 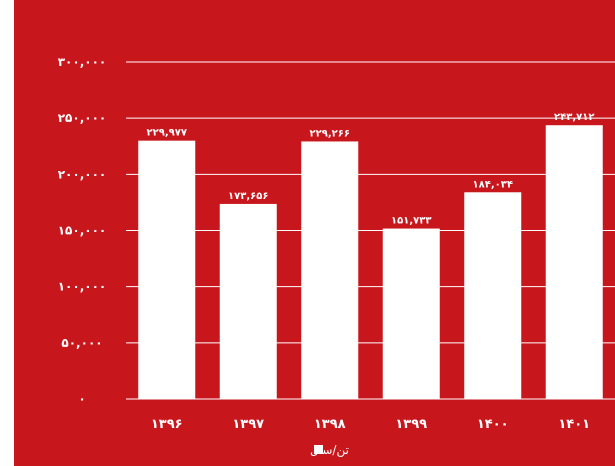 What do you see at coordinates (82, 174) in the screenshot?
I see `y-tick-label: ۲۰۰,۰۰۰` at bounding box center [82, 174].